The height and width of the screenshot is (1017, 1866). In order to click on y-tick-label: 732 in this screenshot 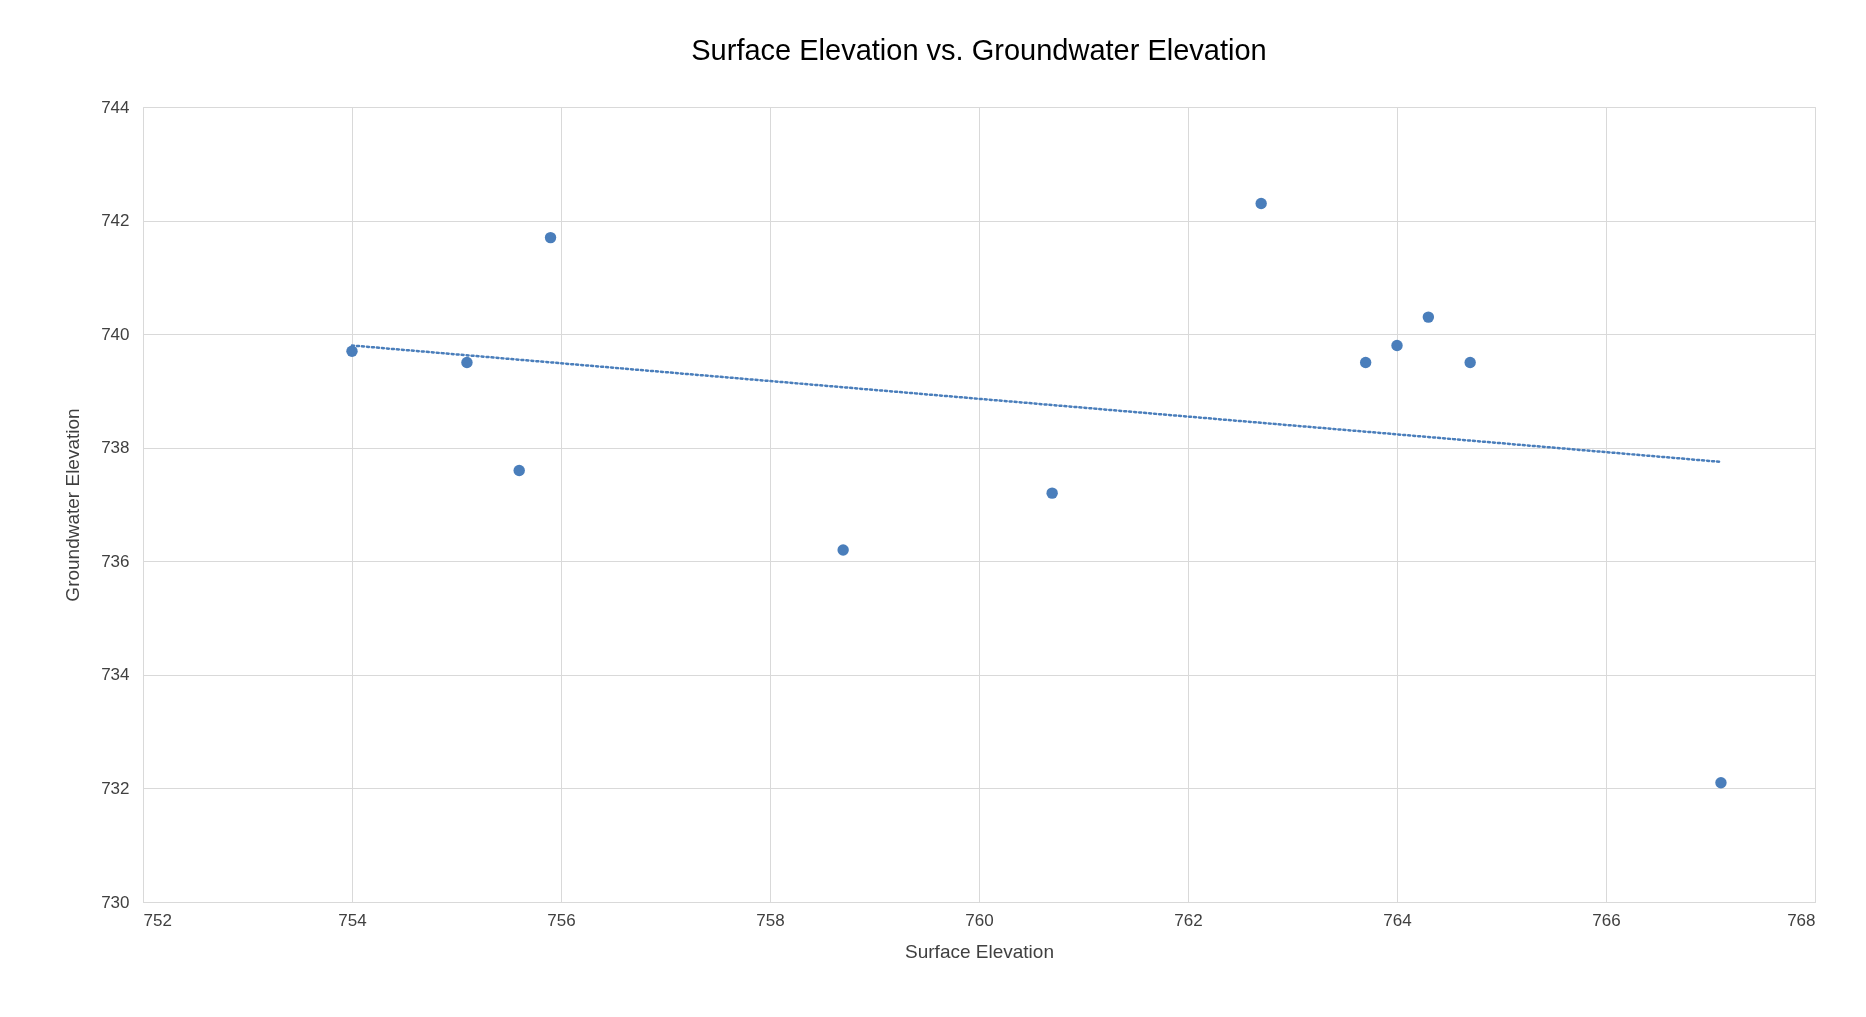, I will do `click(115, 788)`.